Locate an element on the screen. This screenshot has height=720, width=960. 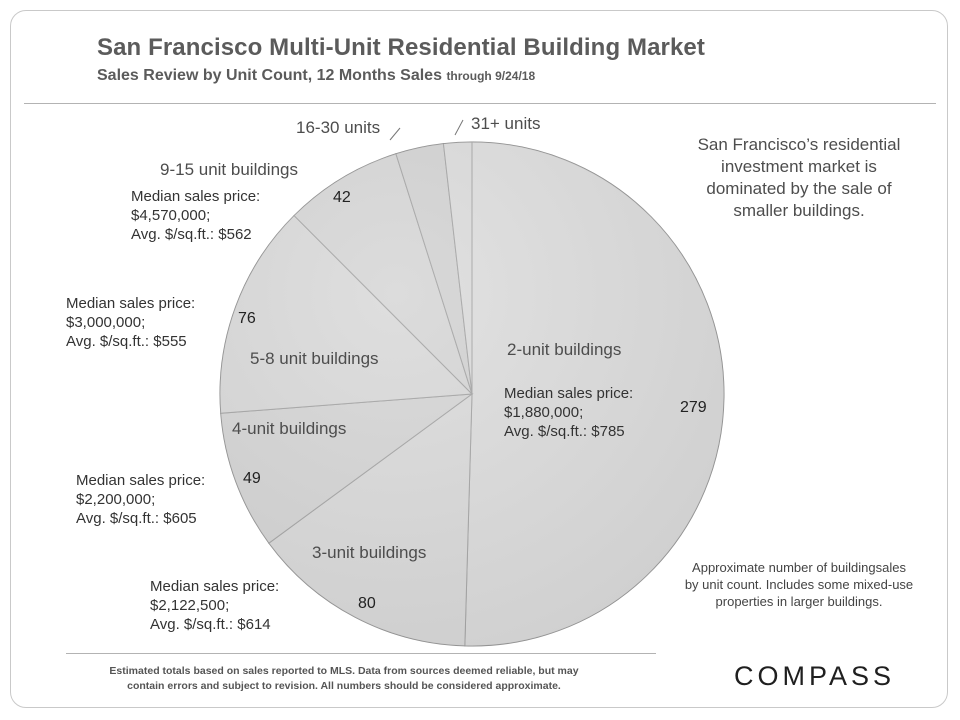
avg-label-3-unit: Avg. $/sq.ft.: is located at coordinates (194, 624).